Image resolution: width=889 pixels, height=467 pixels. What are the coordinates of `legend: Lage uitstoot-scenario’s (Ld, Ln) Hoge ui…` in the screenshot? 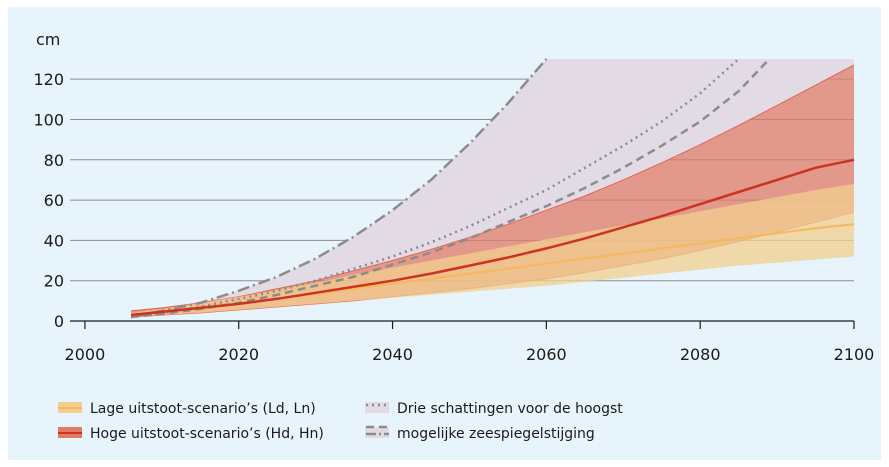 It's located at (340, 421).